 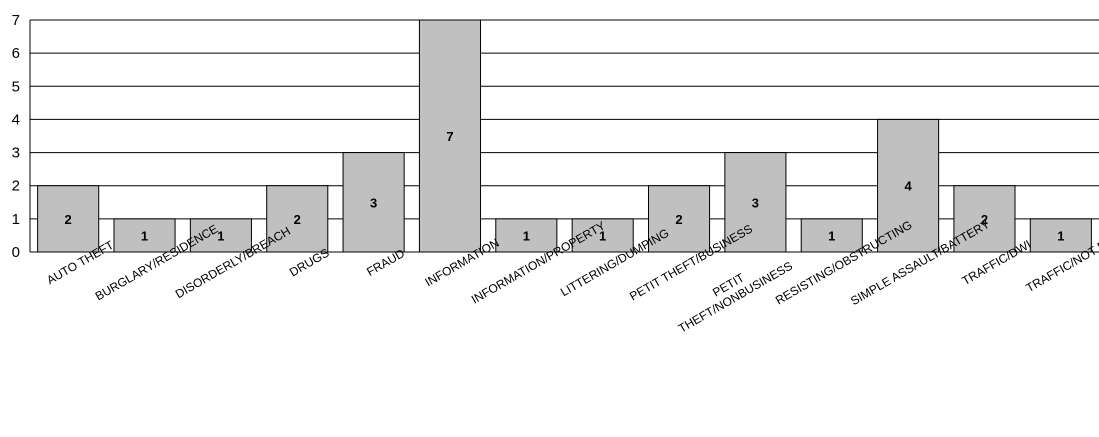 What do you see at coordinates (16, 119) in the screenshot?
I see `y-tick-label: 4` at bounding box center [16, 119].